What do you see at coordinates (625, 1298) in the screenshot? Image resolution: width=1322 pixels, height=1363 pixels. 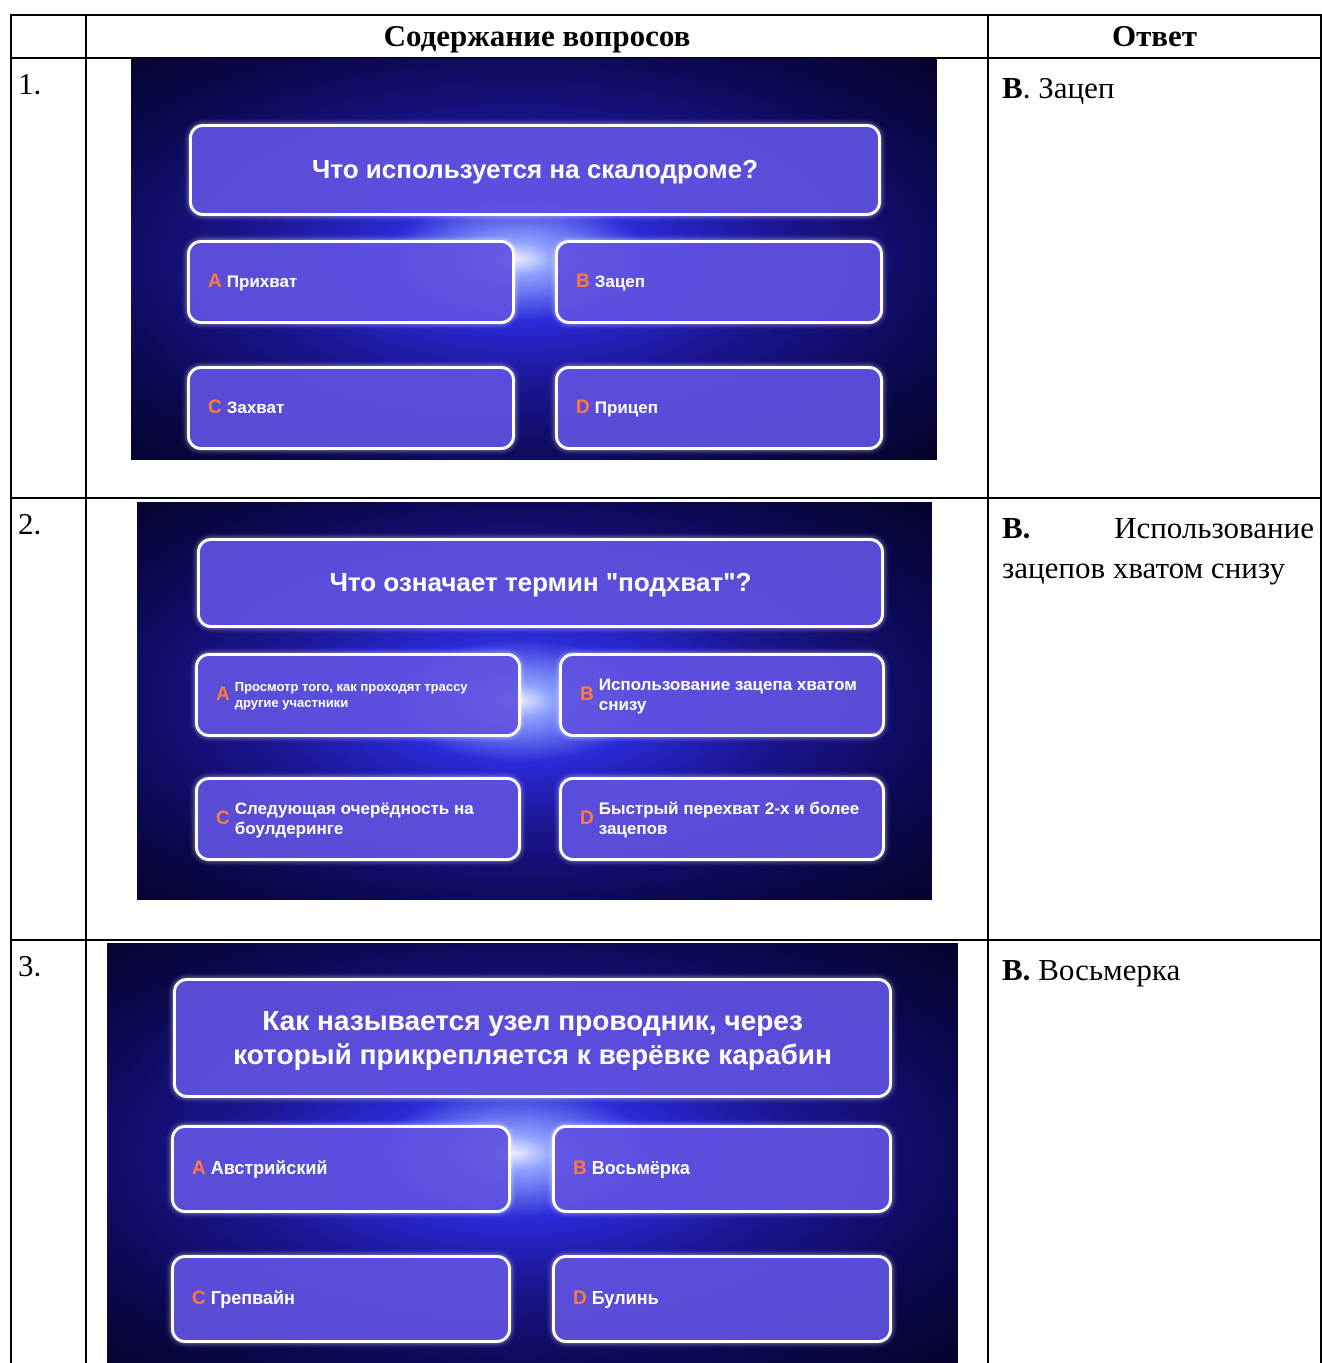 I see `option-text: Булинь` at bounding box center [625, 1298].